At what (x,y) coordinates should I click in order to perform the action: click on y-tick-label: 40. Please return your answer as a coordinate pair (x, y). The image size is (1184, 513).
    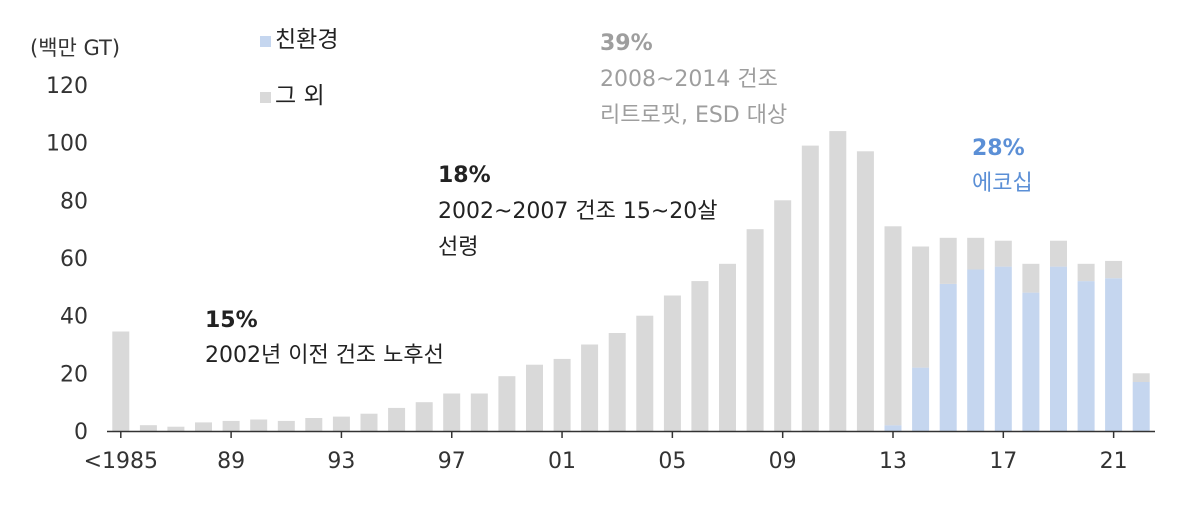
    Looking at the image, I should click on (74, 317).